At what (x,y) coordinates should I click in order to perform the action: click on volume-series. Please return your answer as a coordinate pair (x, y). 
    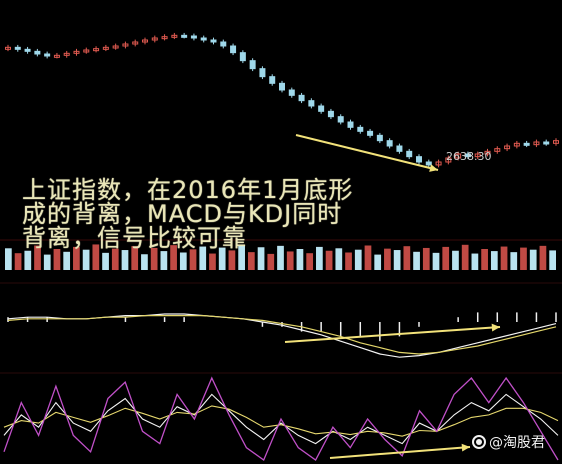
    Looking at the image, I should click on (280, 257).